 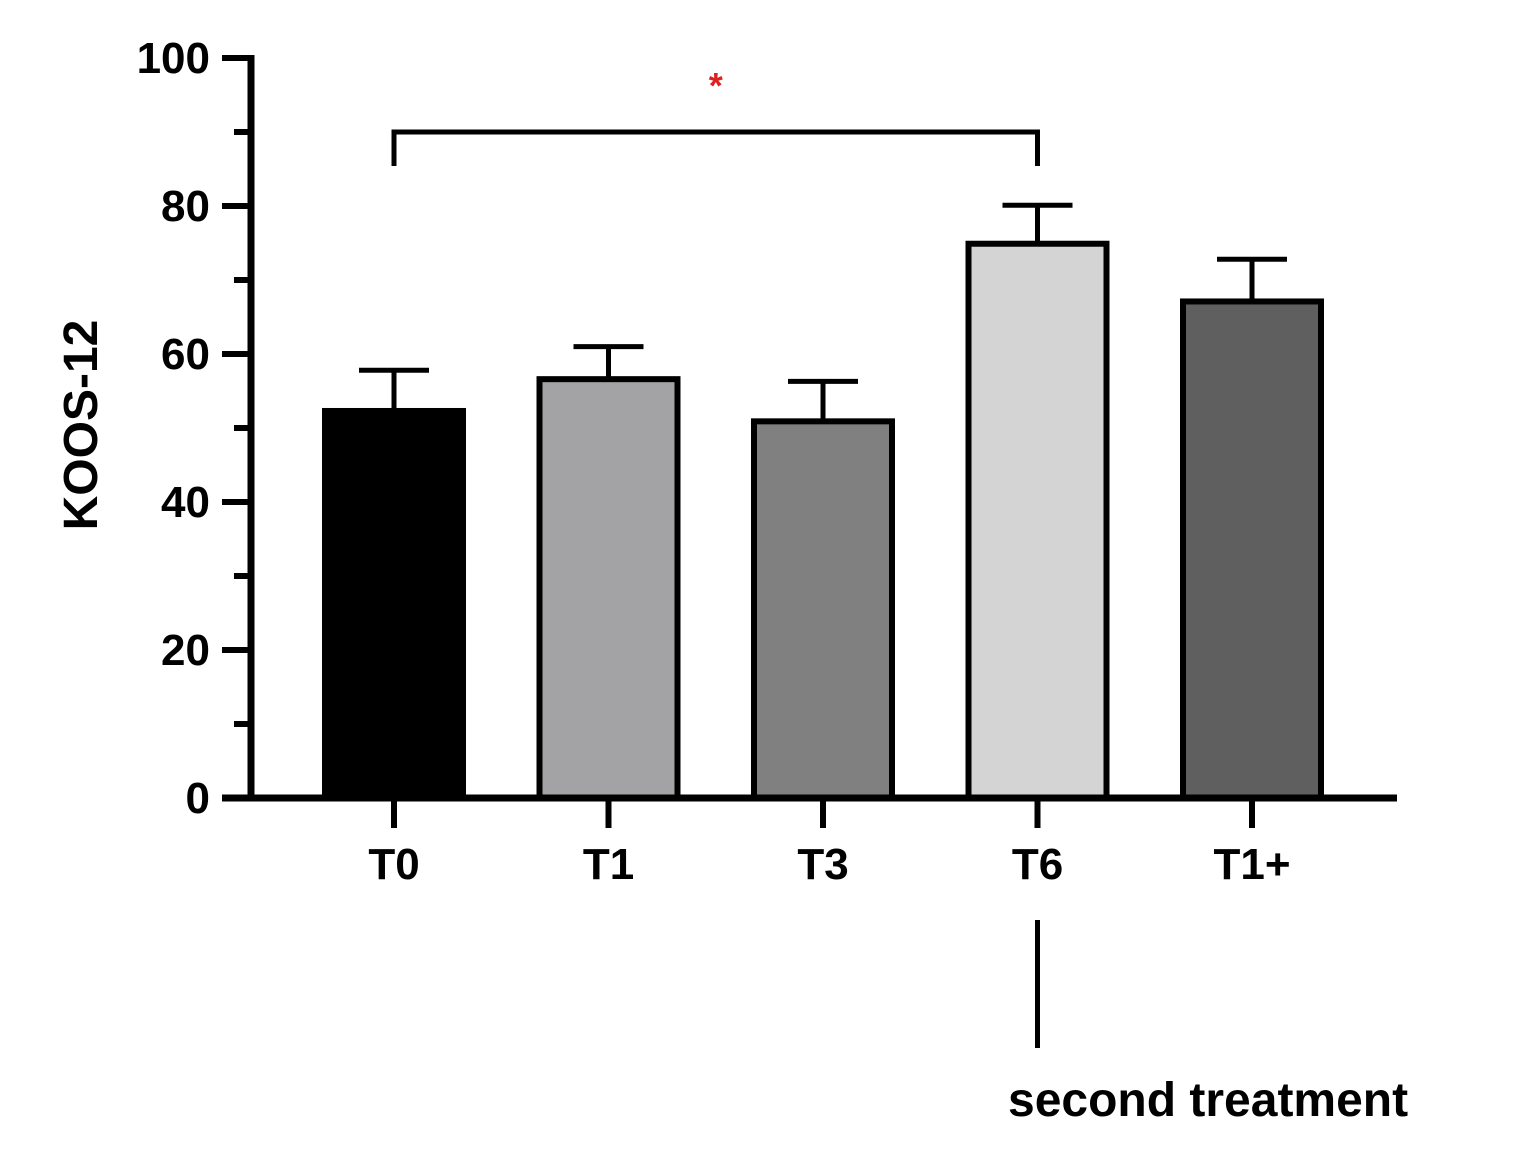 I want to click on bar-t3, so click(x=823, y=609).